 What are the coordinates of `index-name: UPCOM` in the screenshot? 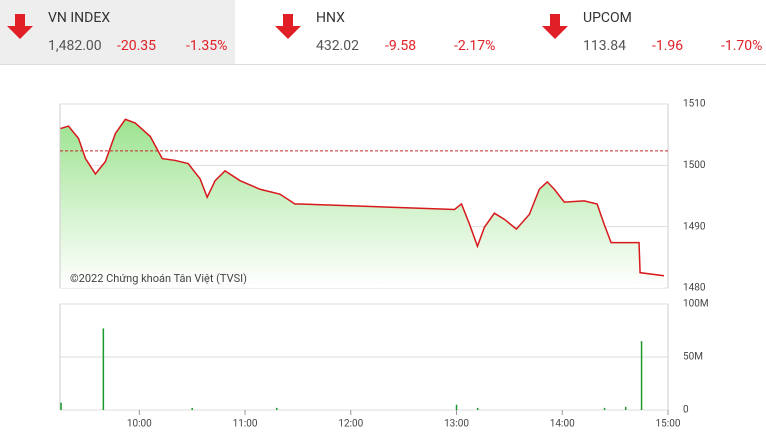 It's located at (607, 18).